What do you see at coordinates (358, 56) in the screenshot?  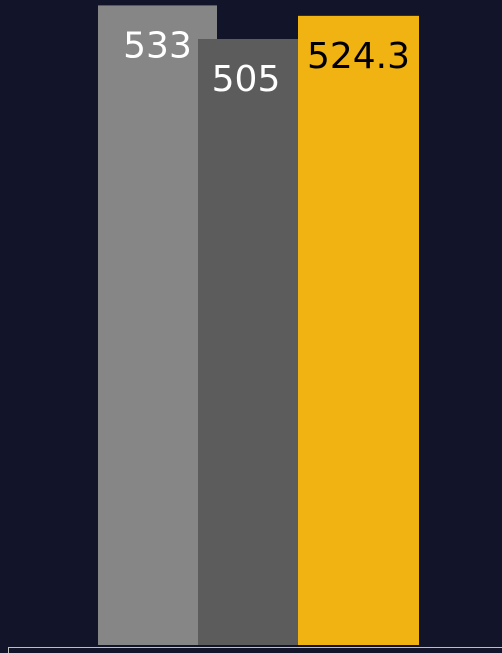 I see `data-label: 524.3` at bounding box center [358, 56].